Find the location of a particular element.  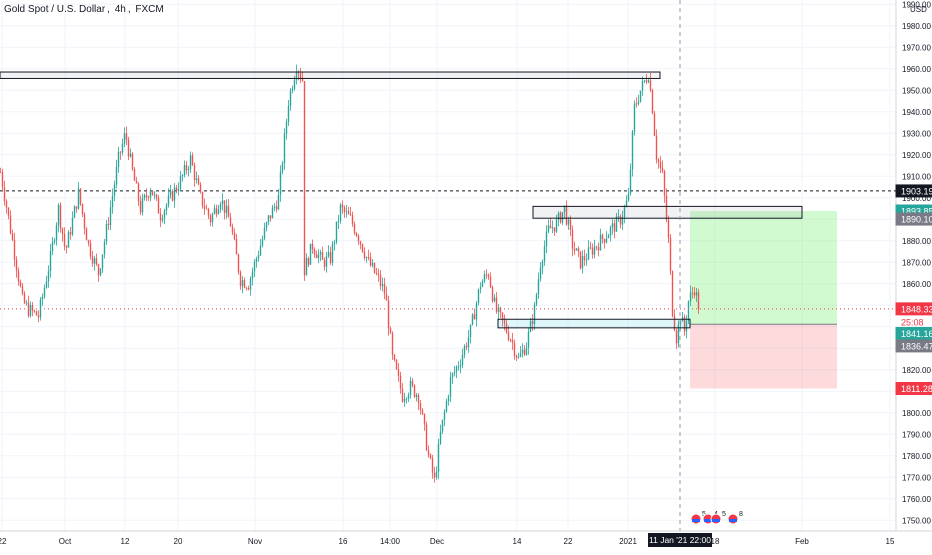

price-tick-label: 1750.00 is located at coordinates (916, 520).